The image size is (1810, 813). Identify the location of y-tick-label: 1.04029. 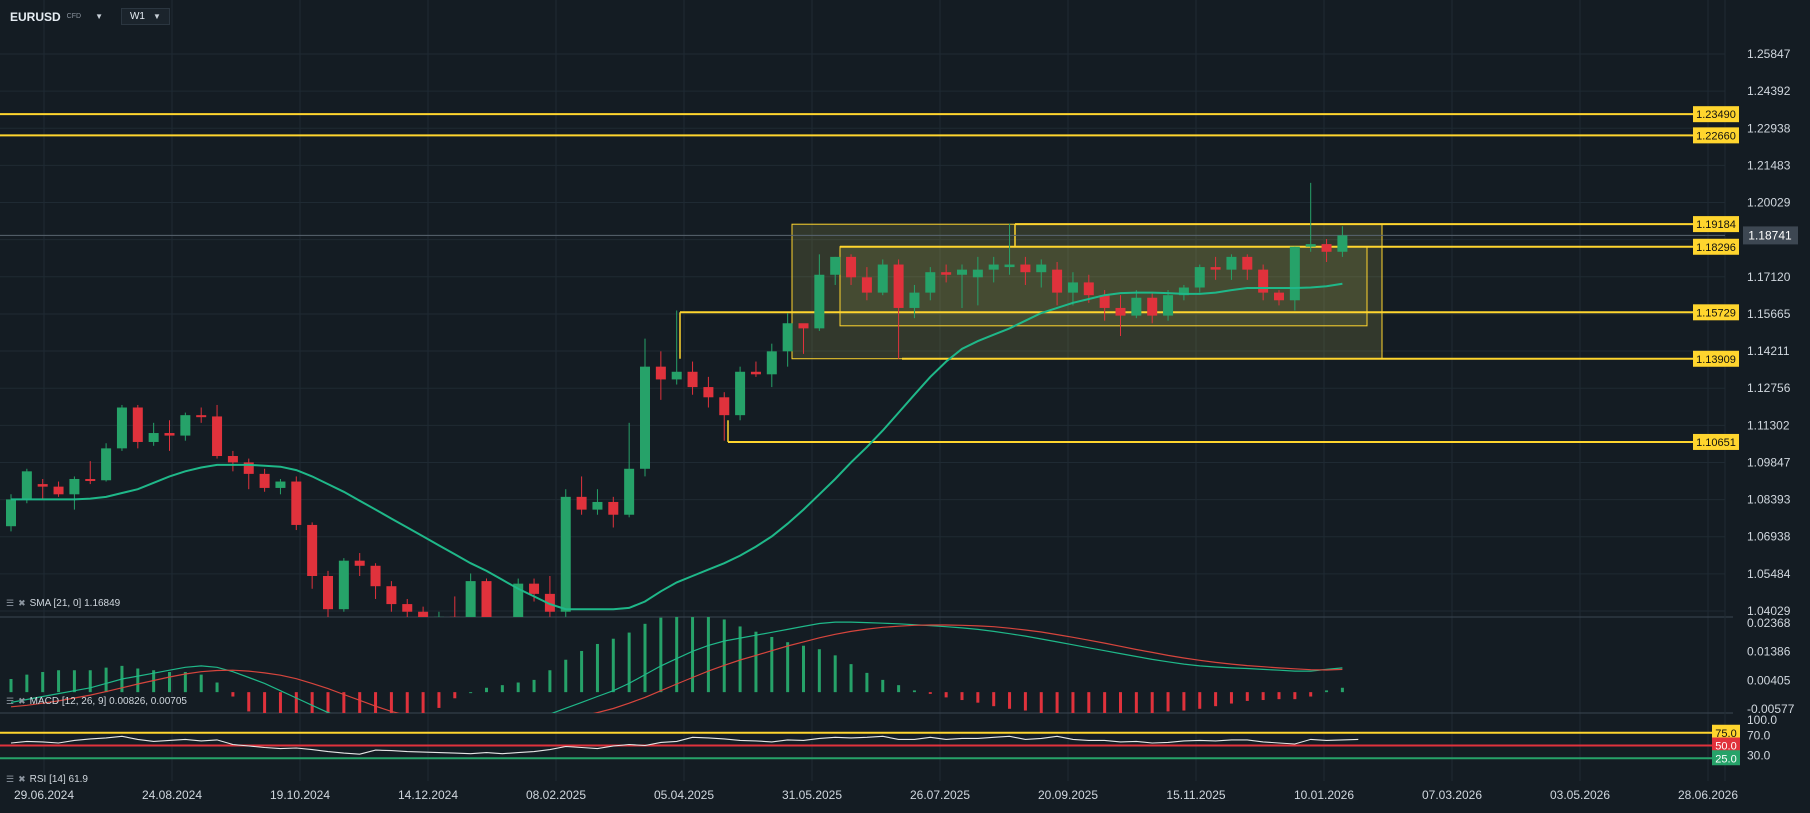
(1769, 611).